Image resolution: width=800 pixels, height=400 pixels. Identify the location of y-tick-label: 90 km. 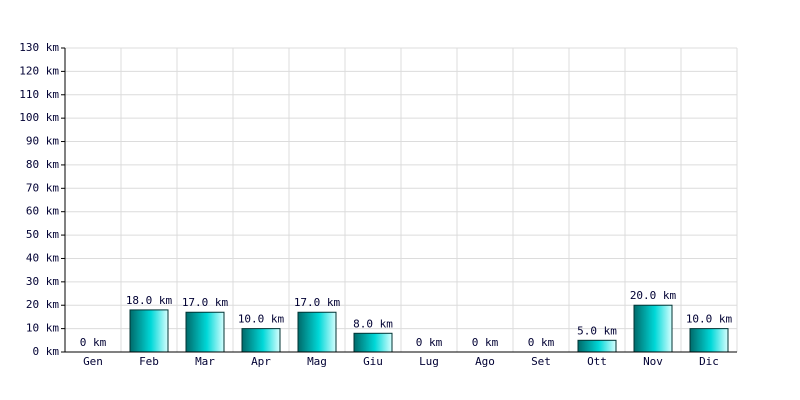
(42, 141).